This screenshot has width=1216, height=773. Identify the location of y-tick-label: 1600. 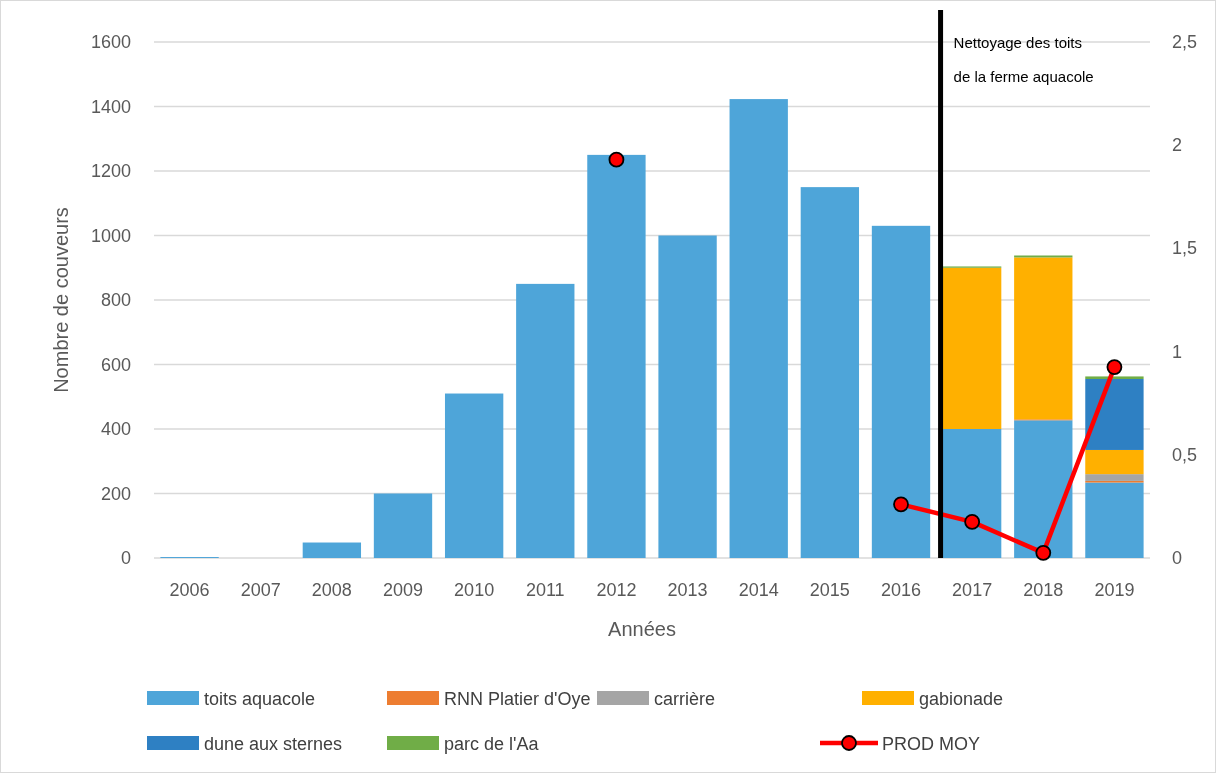
(110, 42).